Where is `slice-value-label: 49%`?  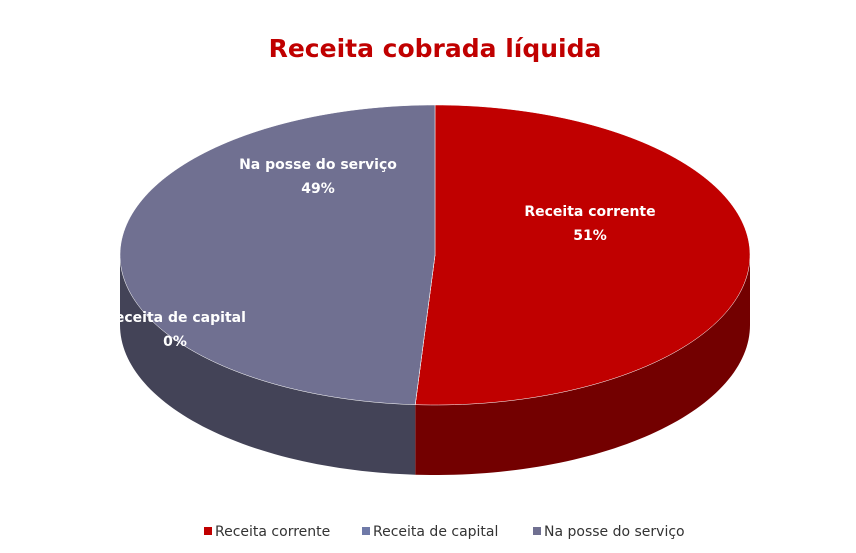 slice-value-label: 49% is located at coordinates (318, 189).